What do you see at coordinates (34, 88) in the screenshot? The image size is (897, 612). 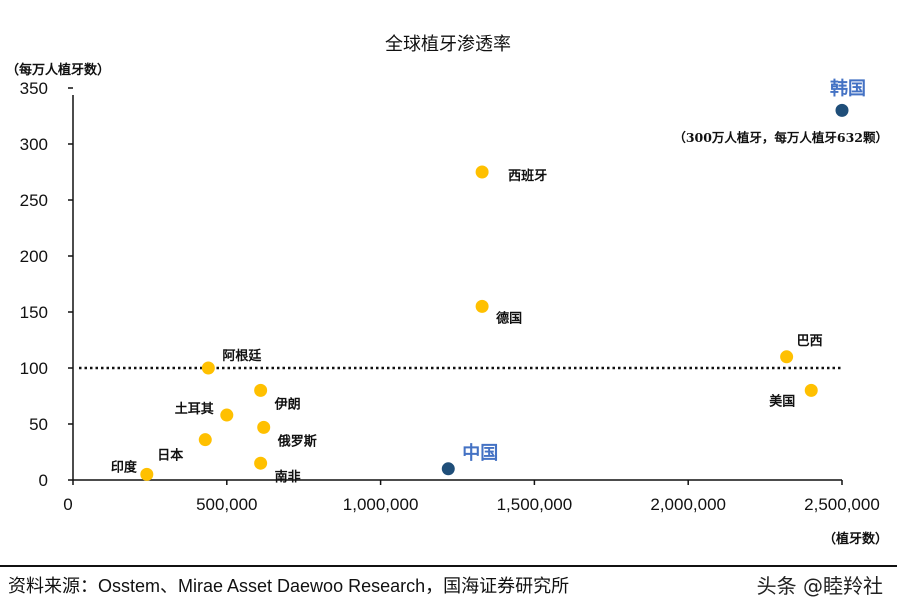 I see `y-tick-label: 350` at bounding box center [34, 88].